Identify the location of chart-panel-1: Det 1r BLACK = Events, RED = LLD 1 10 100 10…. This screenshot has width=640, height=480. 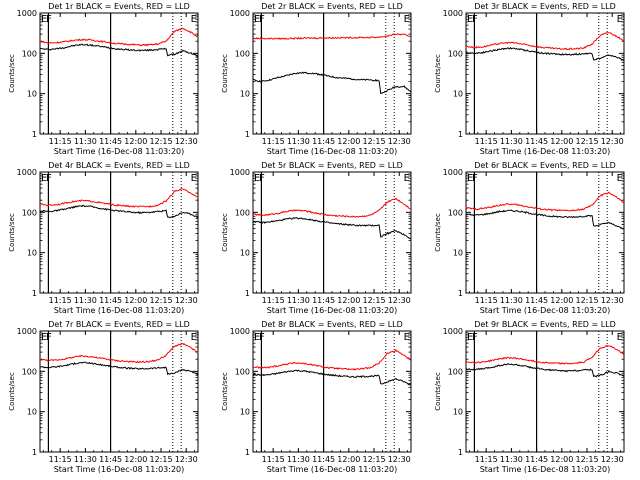
(103, 79).